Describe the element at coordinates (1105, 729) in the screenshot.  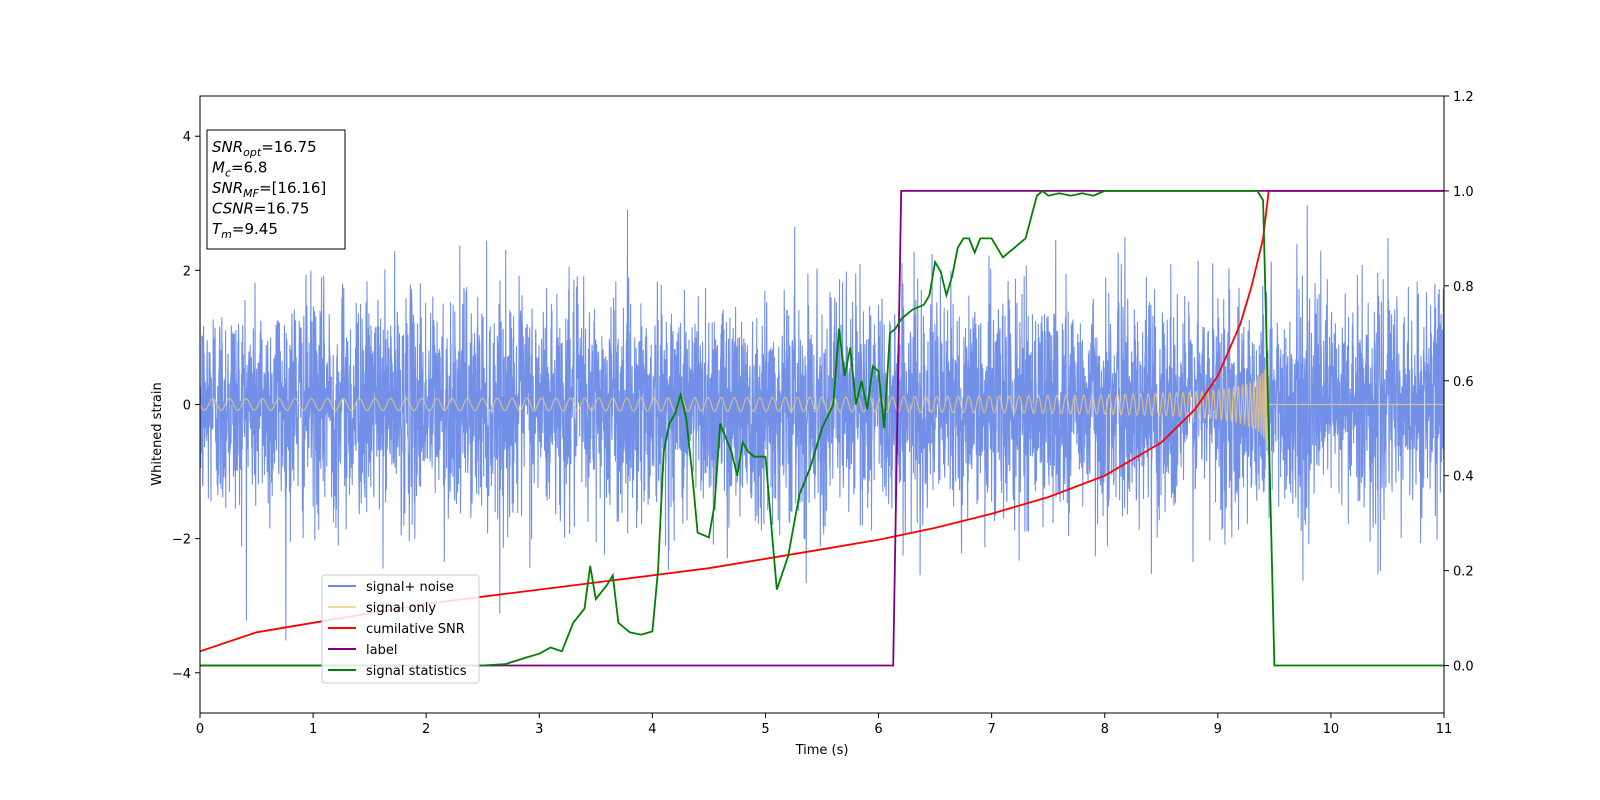
I see `x-tick-label: 8` at that location.